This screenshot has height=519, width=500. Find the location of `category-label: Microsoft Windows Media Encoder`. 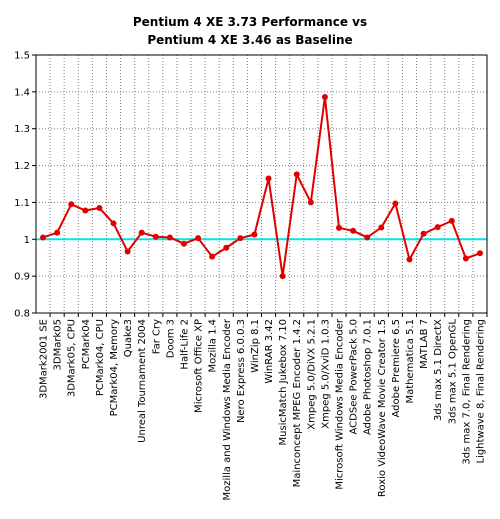

category-label: Microsoft Windows Media Encoder is located at coordinates (340, 403).